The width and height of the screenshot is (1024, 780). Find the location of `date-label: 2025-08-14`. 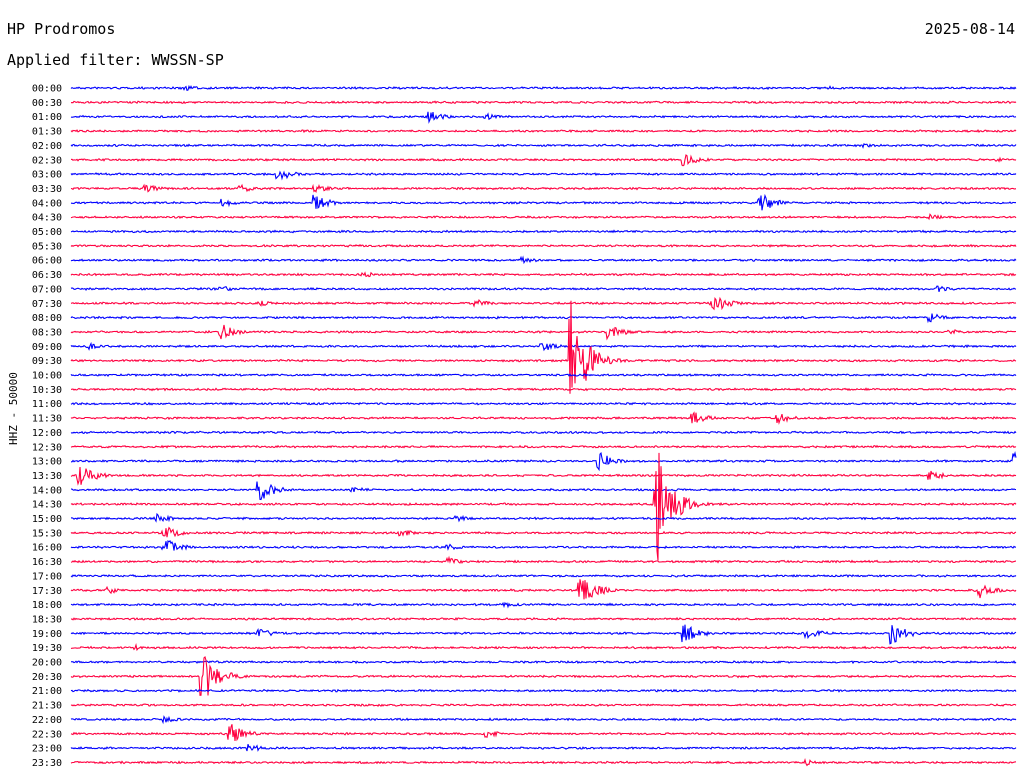

date-label: 2025-08-14 is located at coordinates (969, 29).